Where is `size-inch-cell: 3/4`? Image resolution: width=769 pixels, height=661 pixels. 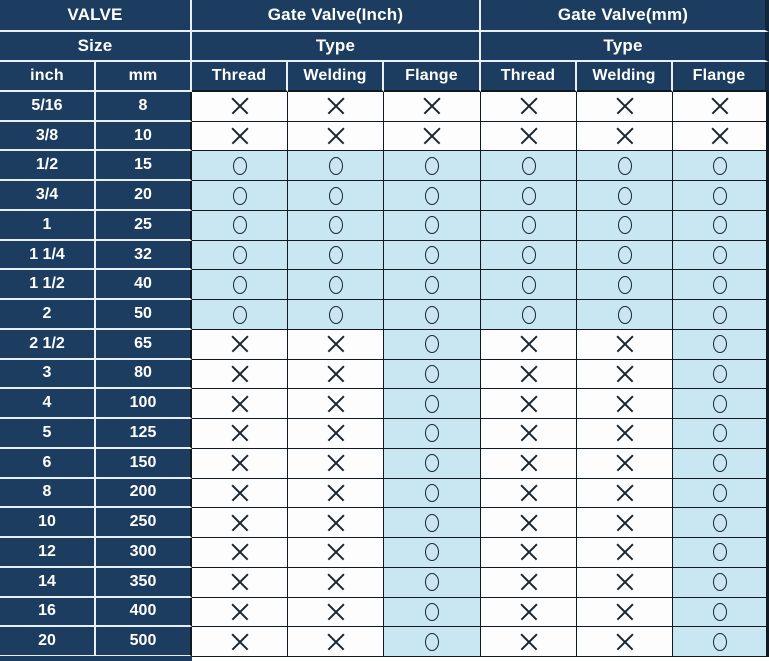 size-inch-cell: 3/4 is located at coordinates (48, 196).